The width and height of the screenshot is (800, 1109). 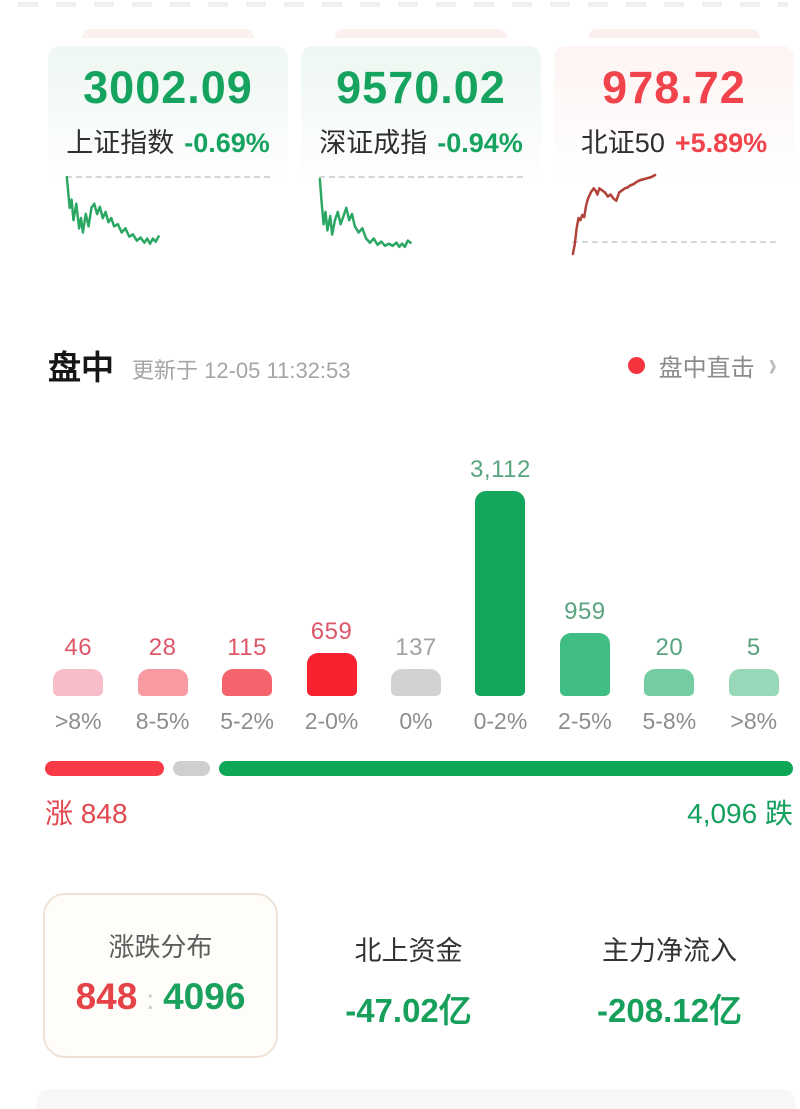 I want to click on distribution-panel-selected: 涨跌分布 848:4096, so click(x=160, y=975).